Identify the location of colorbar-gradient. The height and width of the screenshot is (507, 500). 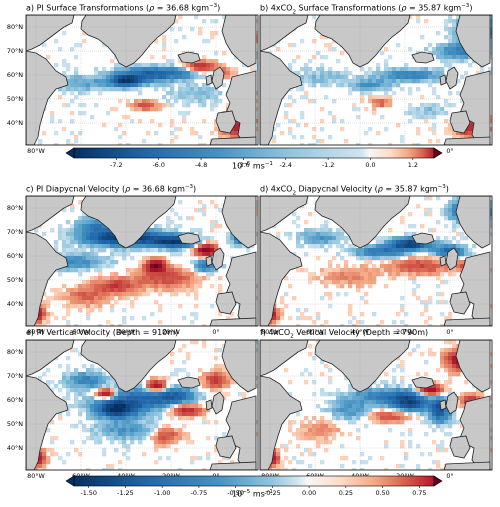
(254, 481).